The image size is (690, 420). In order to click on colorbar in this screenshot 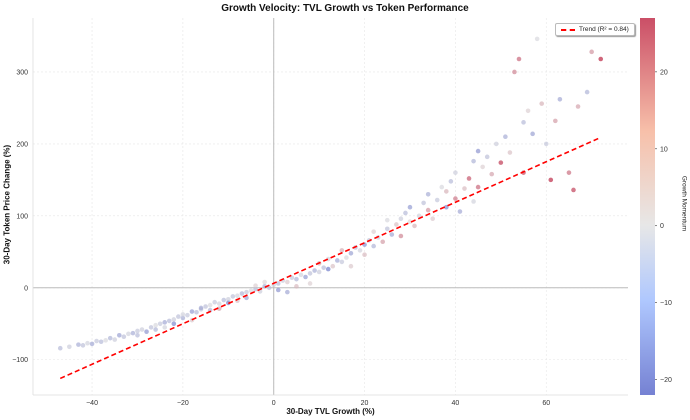, I will do `click(647, 206)`.